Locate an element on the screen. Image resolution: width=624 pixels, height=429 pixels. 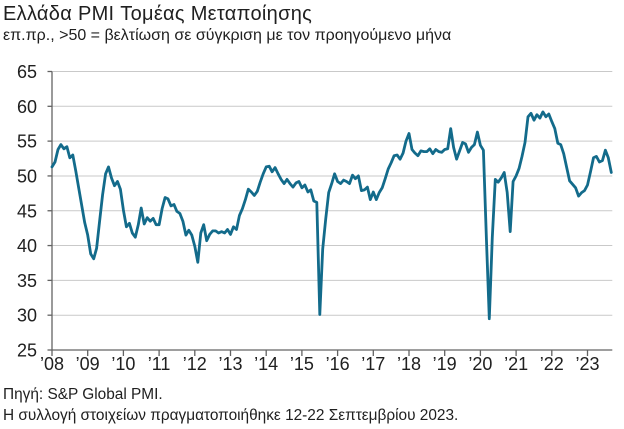
svg-text: 60 is located at coordinates (27, 107).